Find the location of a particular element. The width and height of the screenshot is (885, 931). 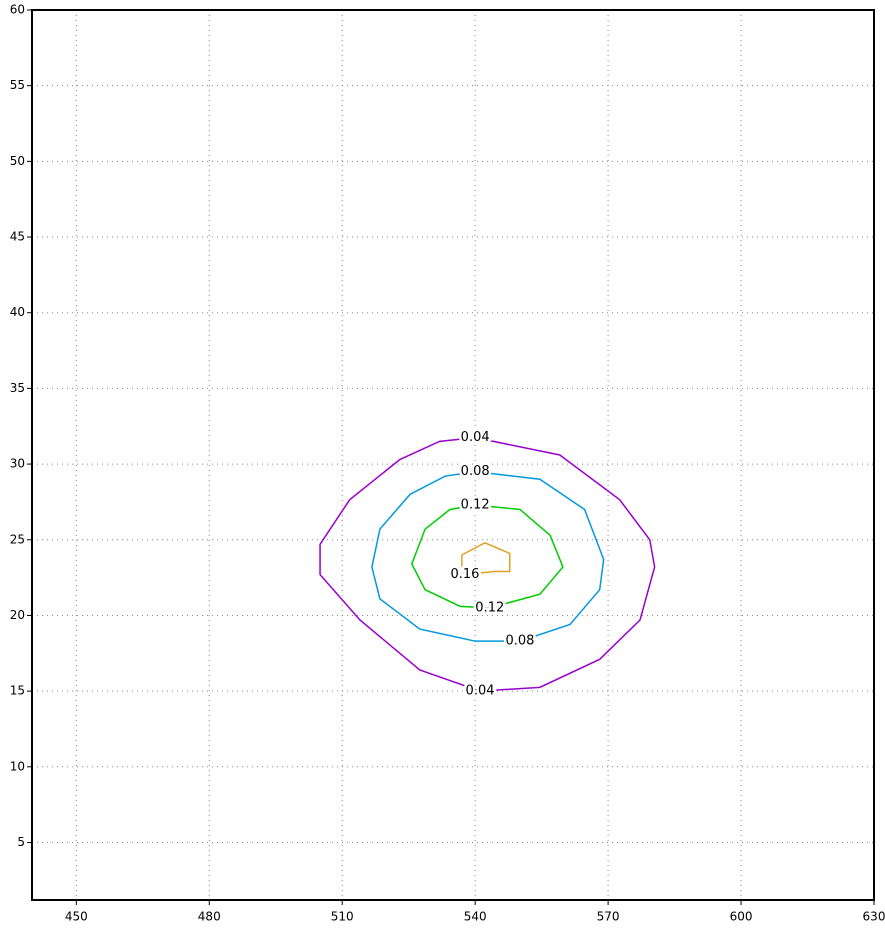

y-tick-label: 25 is located at coordinates (17, 539).